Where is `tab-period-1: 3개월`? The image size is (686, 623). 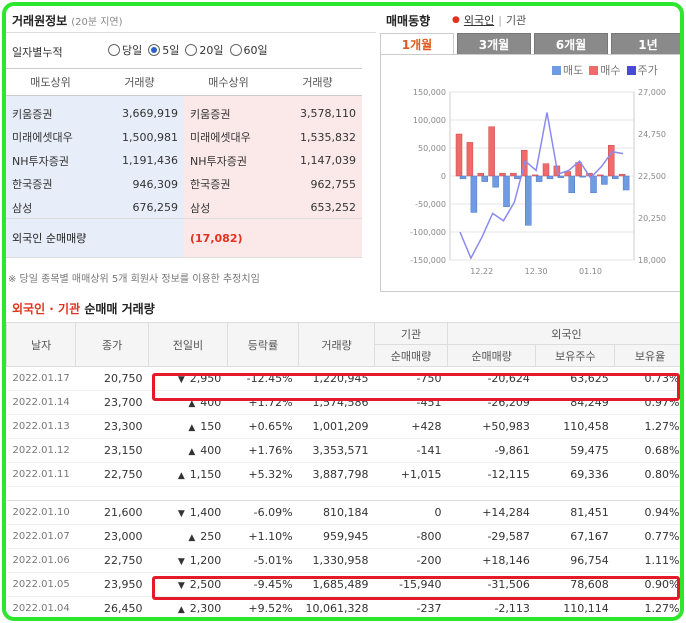
tab-period-1: 3개월 is located at coordinates (494, 44).